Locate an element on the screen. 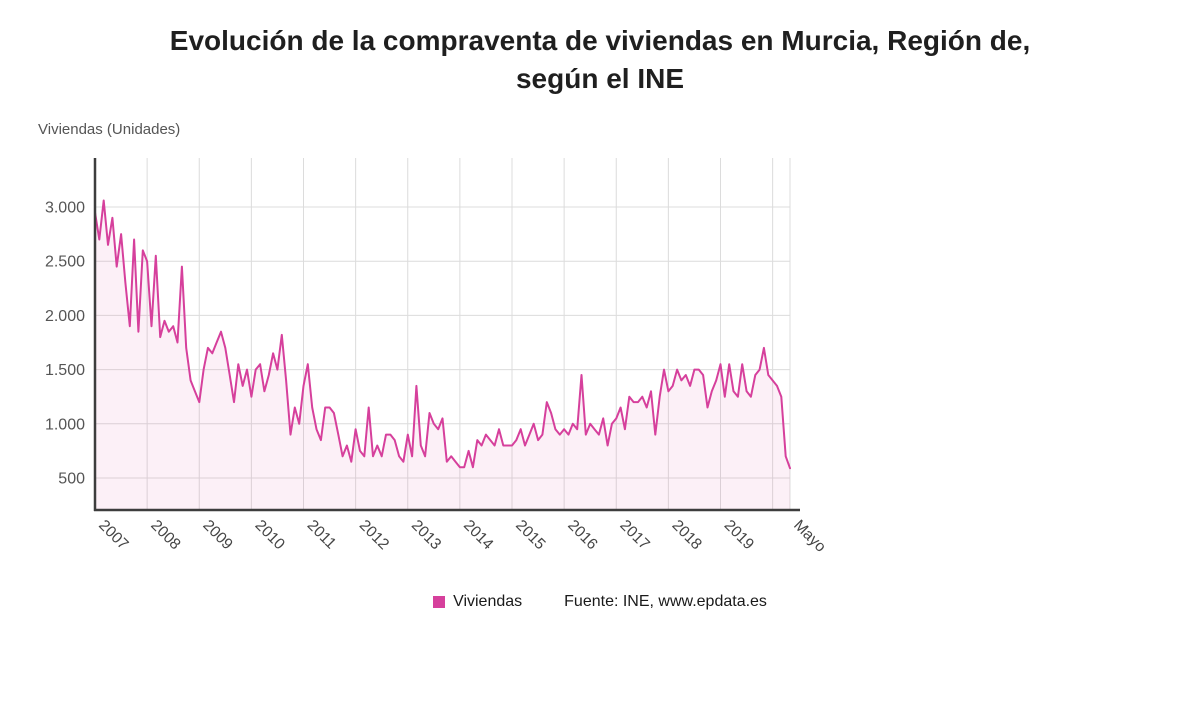 The width and height of the screenshot is (1200, 705). x-tick-label: 2007 is located at coordinates (113, 535).